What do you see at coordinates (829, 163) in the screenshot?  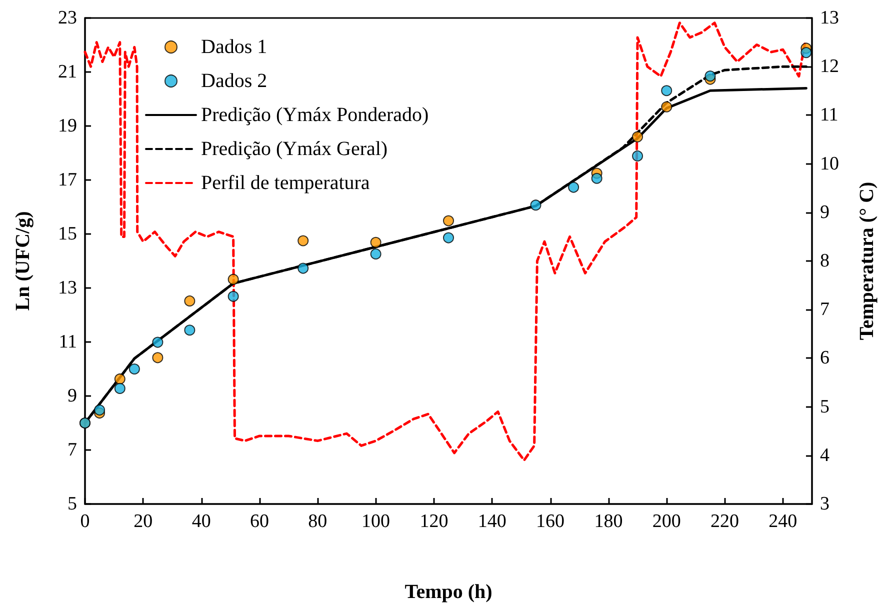 I see `y2-tick-label: 10` at bounding box center [829, 163].